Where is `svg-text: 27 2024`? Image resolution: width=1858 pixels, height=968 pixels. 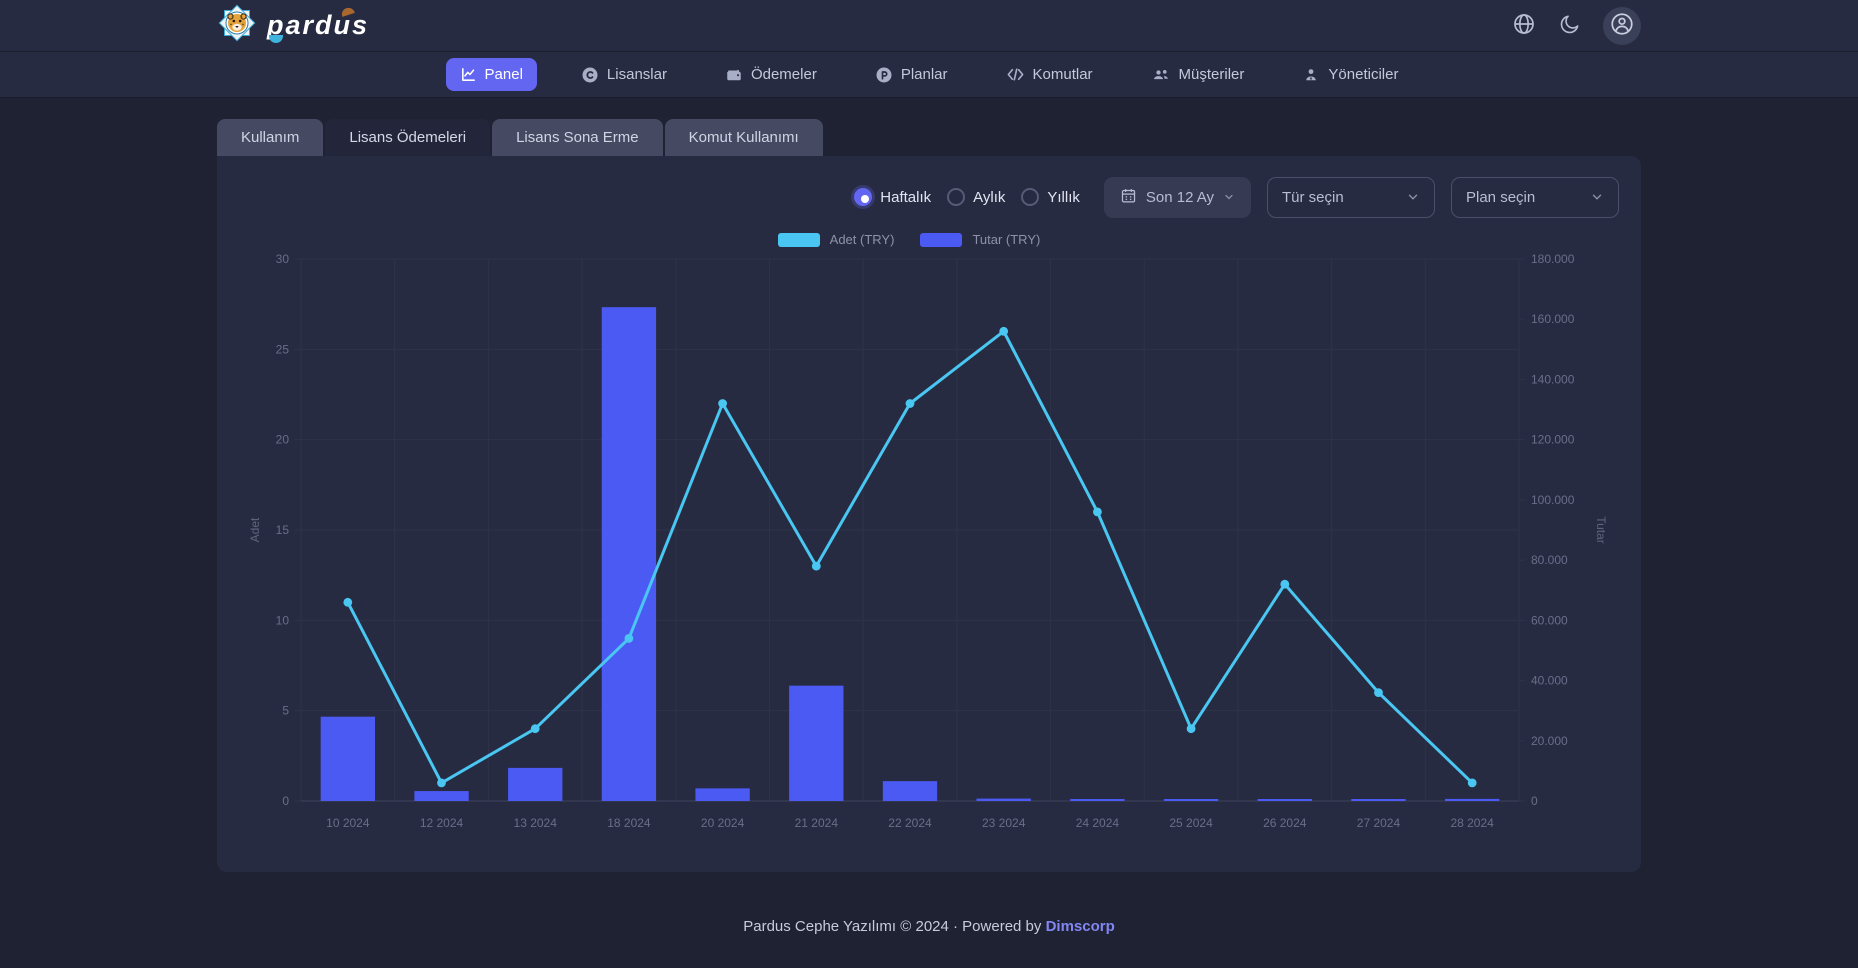
svg-text: 27 2024 is located at coordinates (1379, 823).